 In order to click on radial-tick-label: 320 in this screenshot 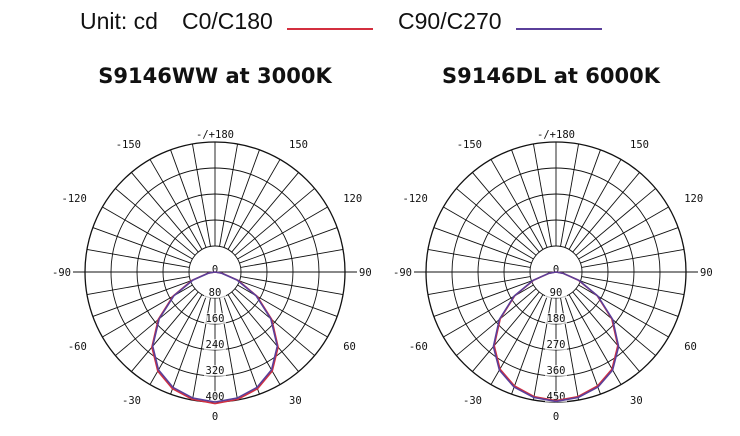, I will do `click(215, 371)`.